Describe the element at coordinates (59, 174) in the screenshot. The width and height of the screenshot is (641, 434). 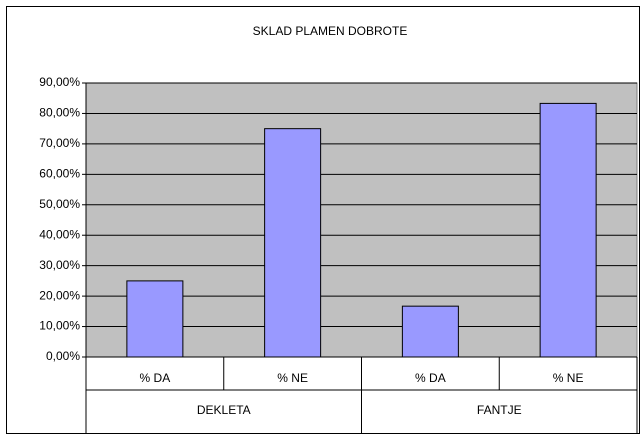
I see `y-tick-label: 60,00%` at that location.